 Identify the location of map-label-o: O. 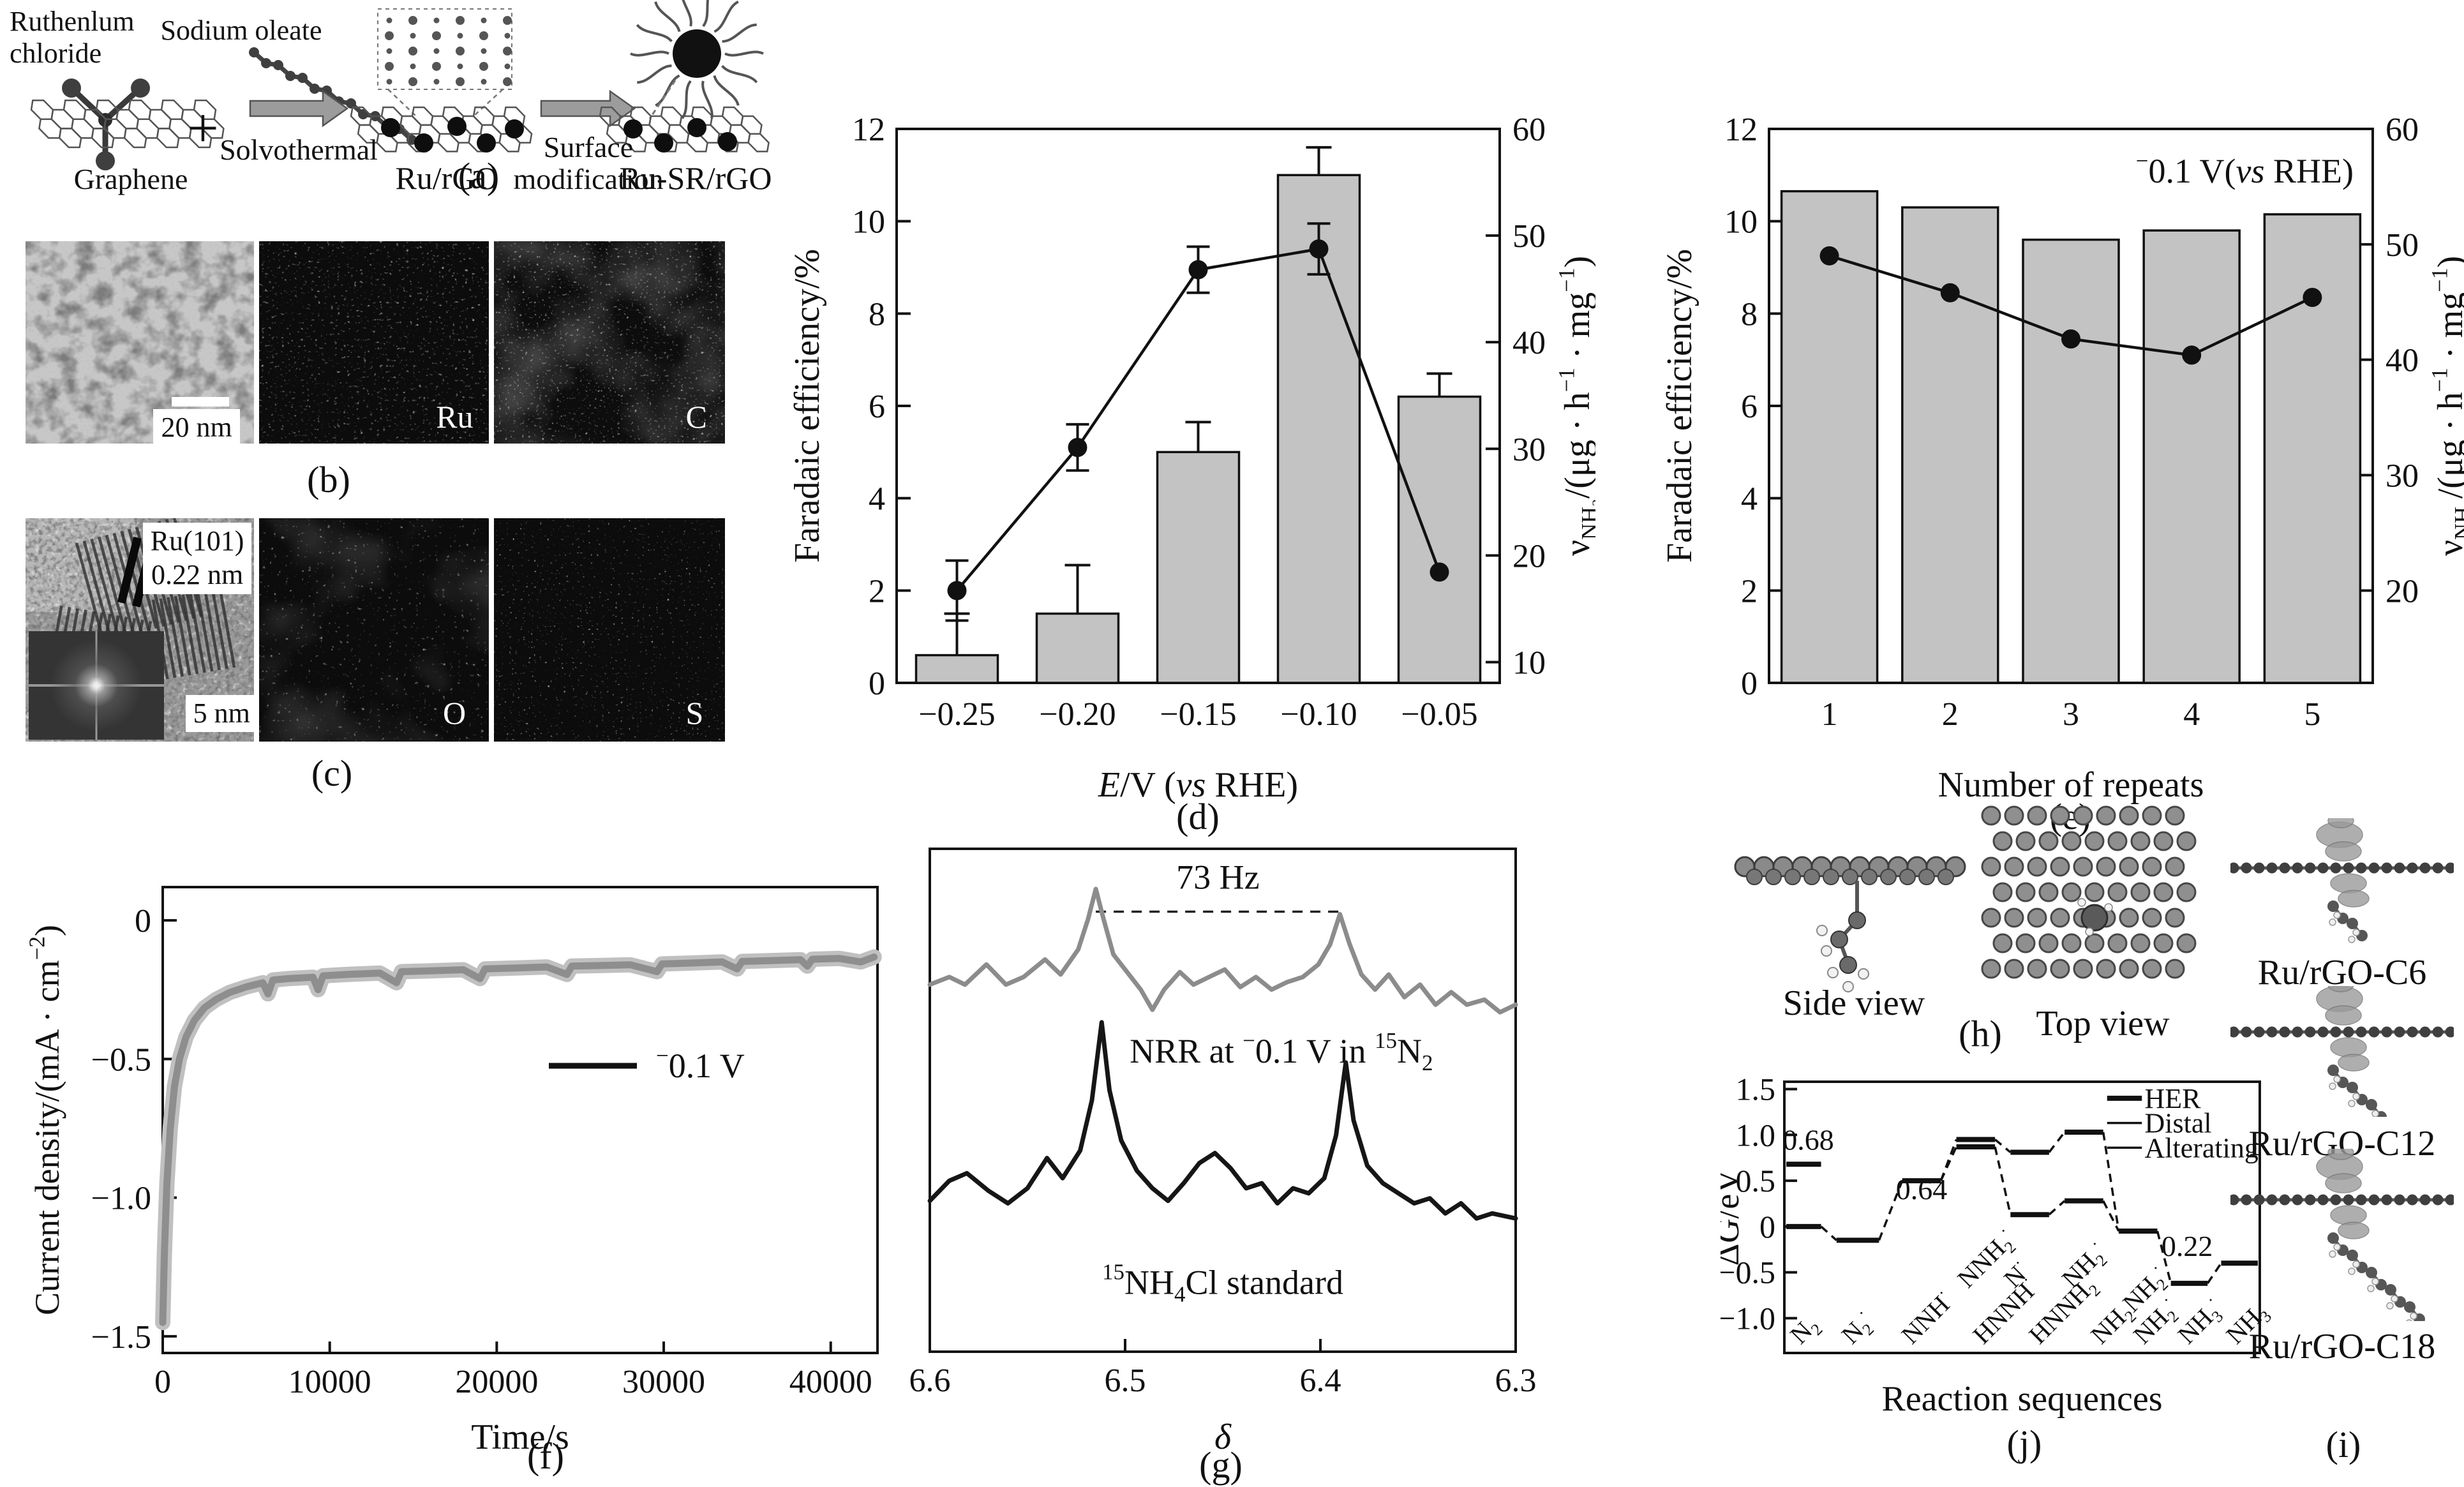
(455, 713).